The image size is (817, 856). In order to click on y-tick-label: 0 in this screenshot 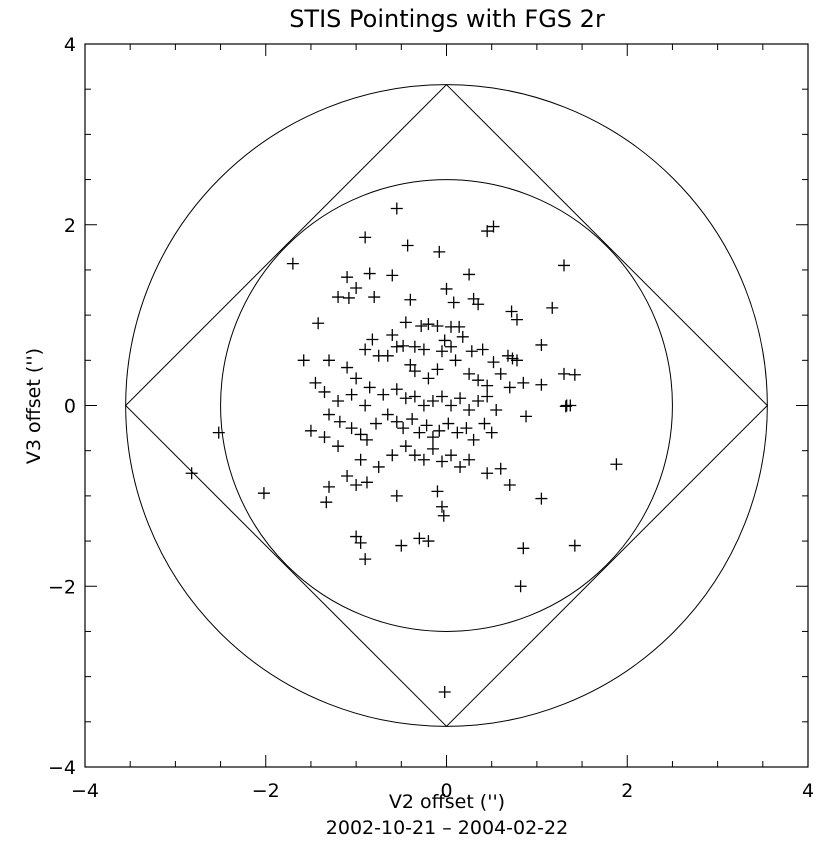, I will do `click(70, 407)`.